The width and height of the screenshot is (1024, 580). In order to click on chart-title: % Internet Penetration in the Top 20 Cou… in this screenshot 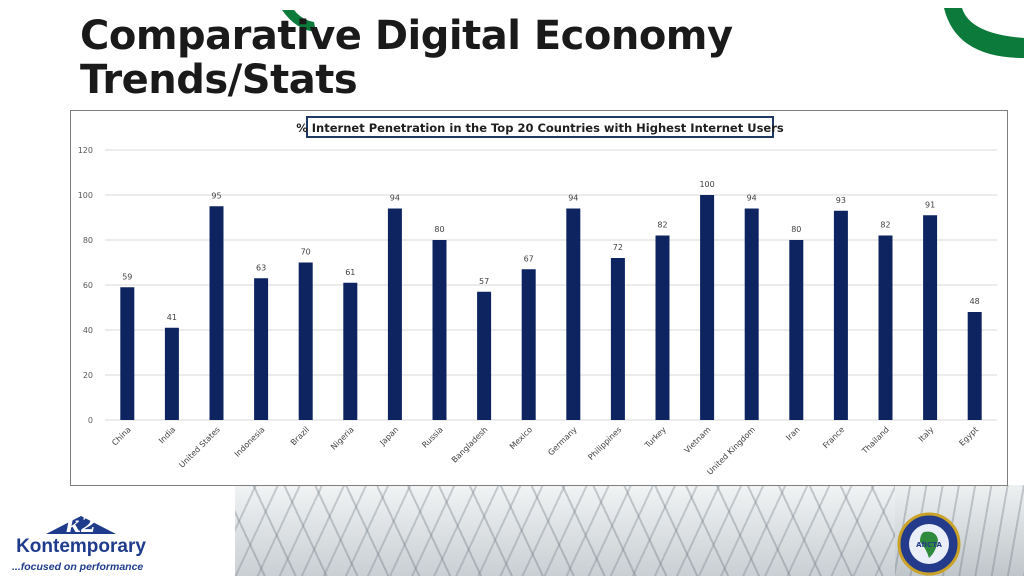, I will do `click(540, 128)`.